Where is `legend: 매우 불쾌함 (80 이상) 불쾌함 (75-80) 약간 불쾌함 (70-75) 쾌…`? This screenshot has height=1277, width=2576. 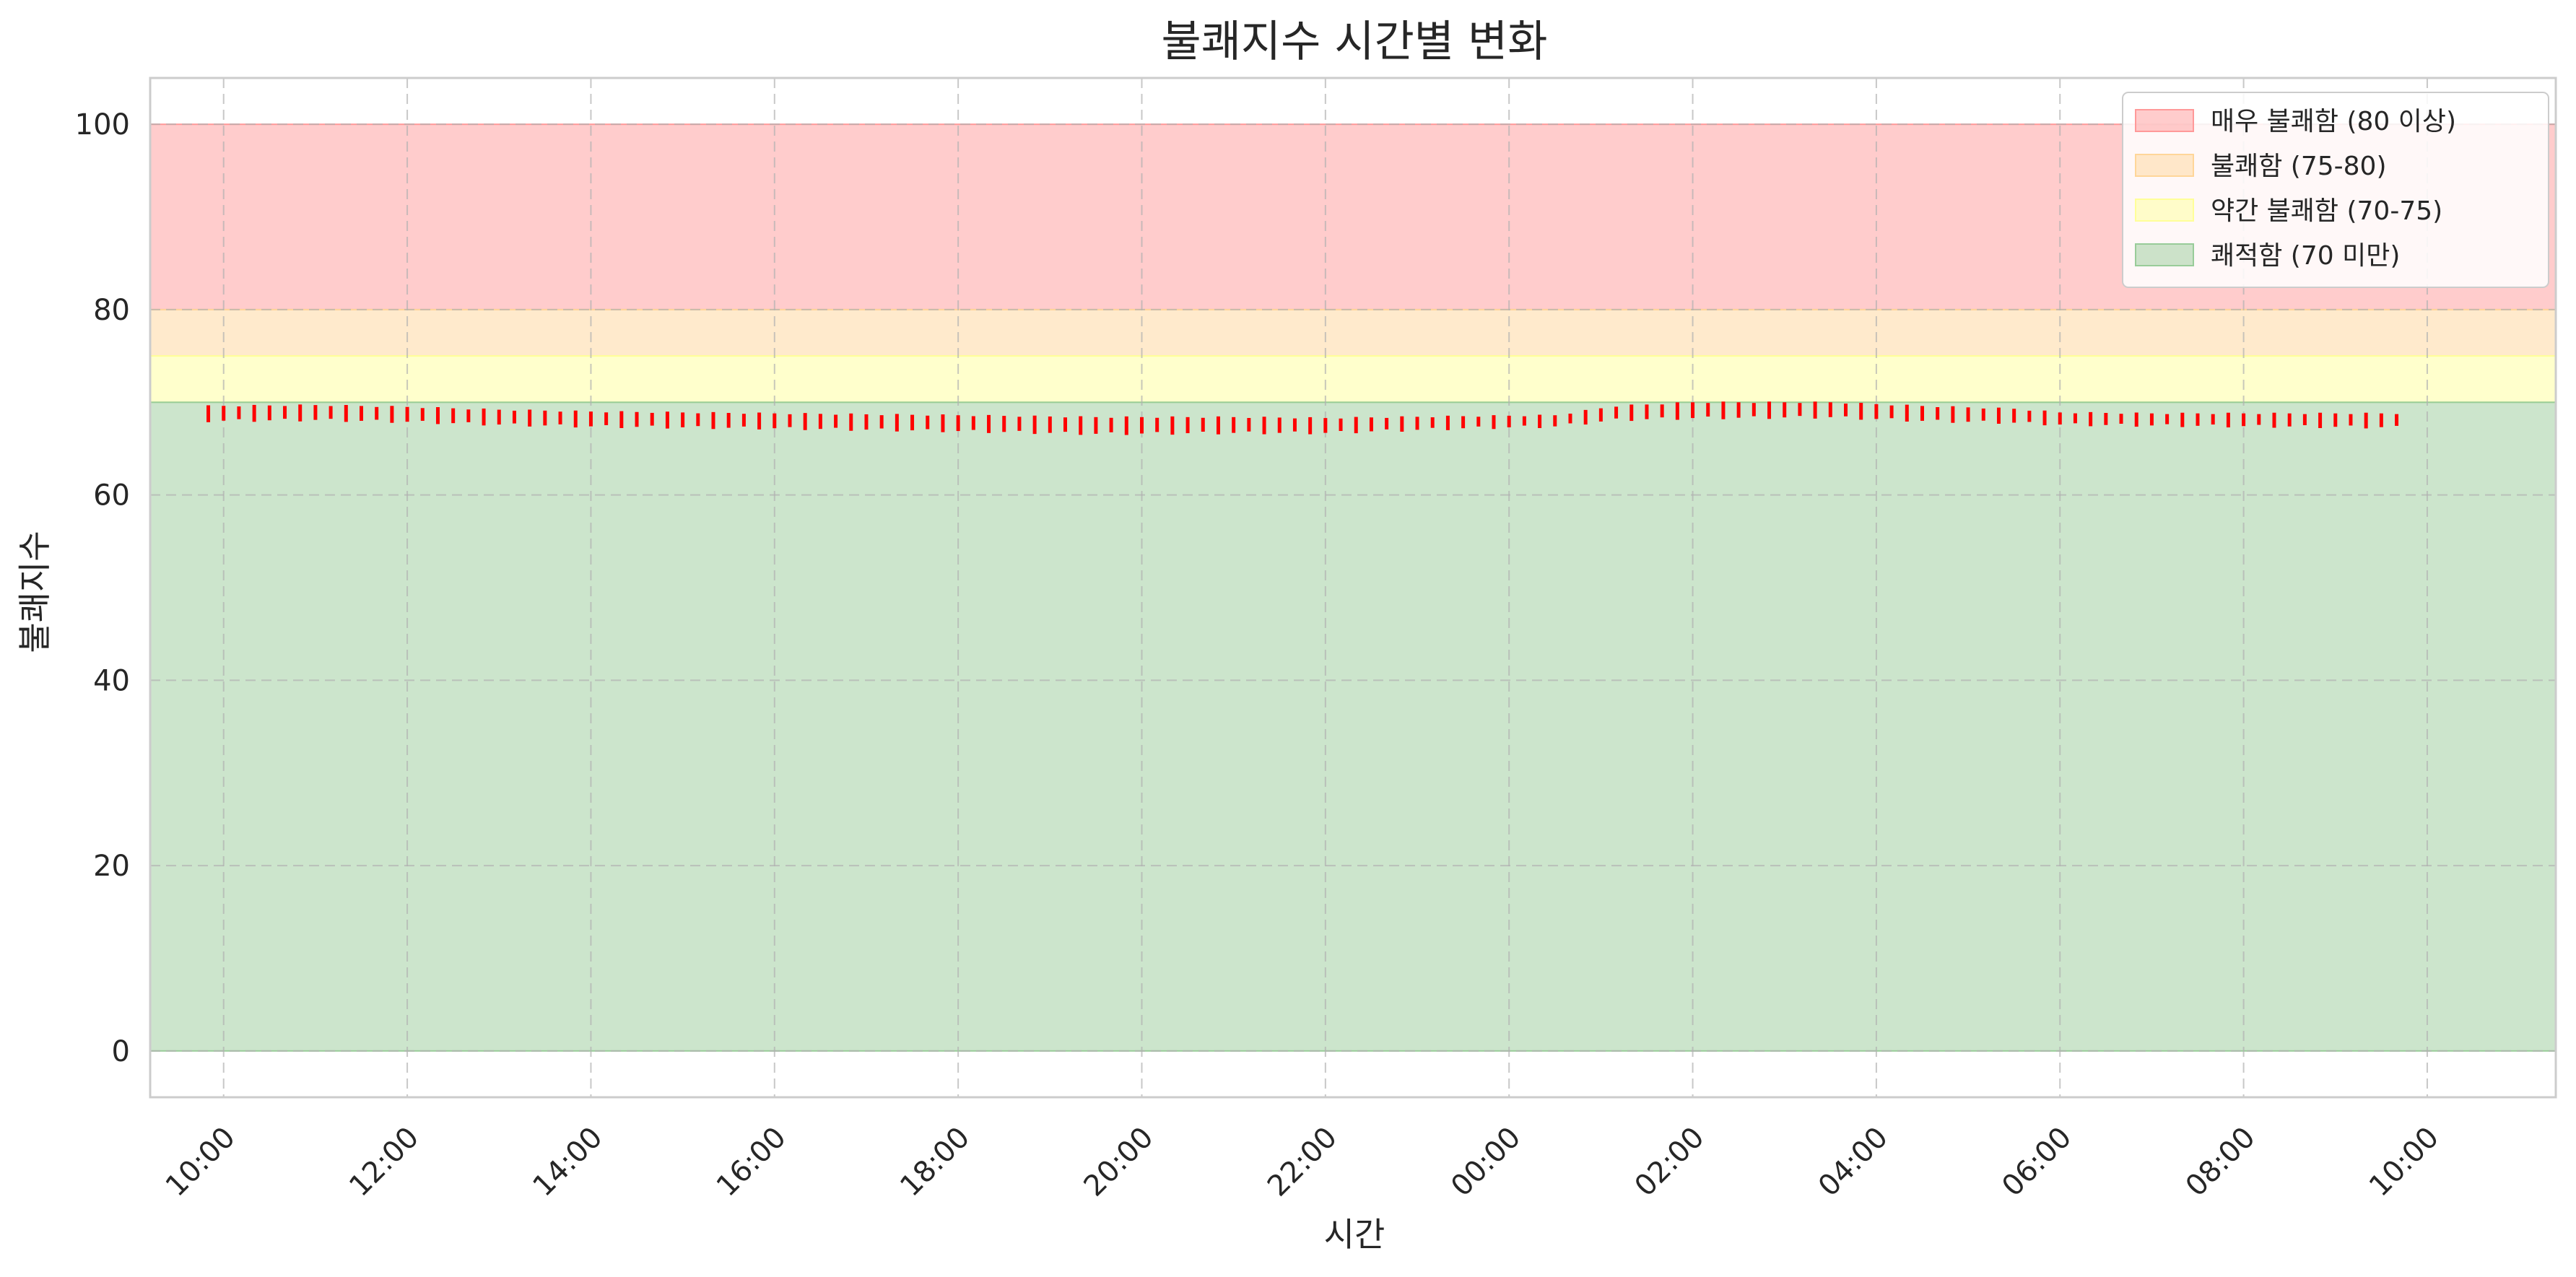
legend: 매우 불쾌함 (80 이상) 불쾌함 (75-80) 약간 불쾌함 (70-75) 쾌… is located at coordinates (2335, 190).